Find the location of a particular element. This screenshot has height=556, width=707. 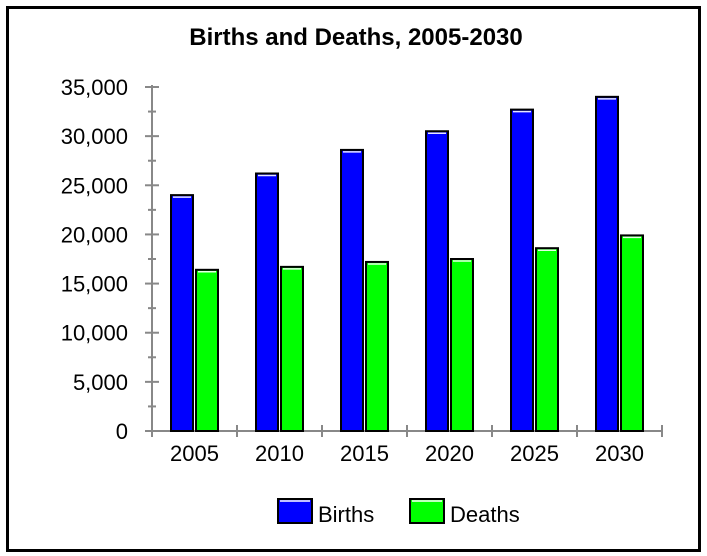

x-axis: 2005 2010 2015 2020 2025 2030 is located at coordinates (407, 445).